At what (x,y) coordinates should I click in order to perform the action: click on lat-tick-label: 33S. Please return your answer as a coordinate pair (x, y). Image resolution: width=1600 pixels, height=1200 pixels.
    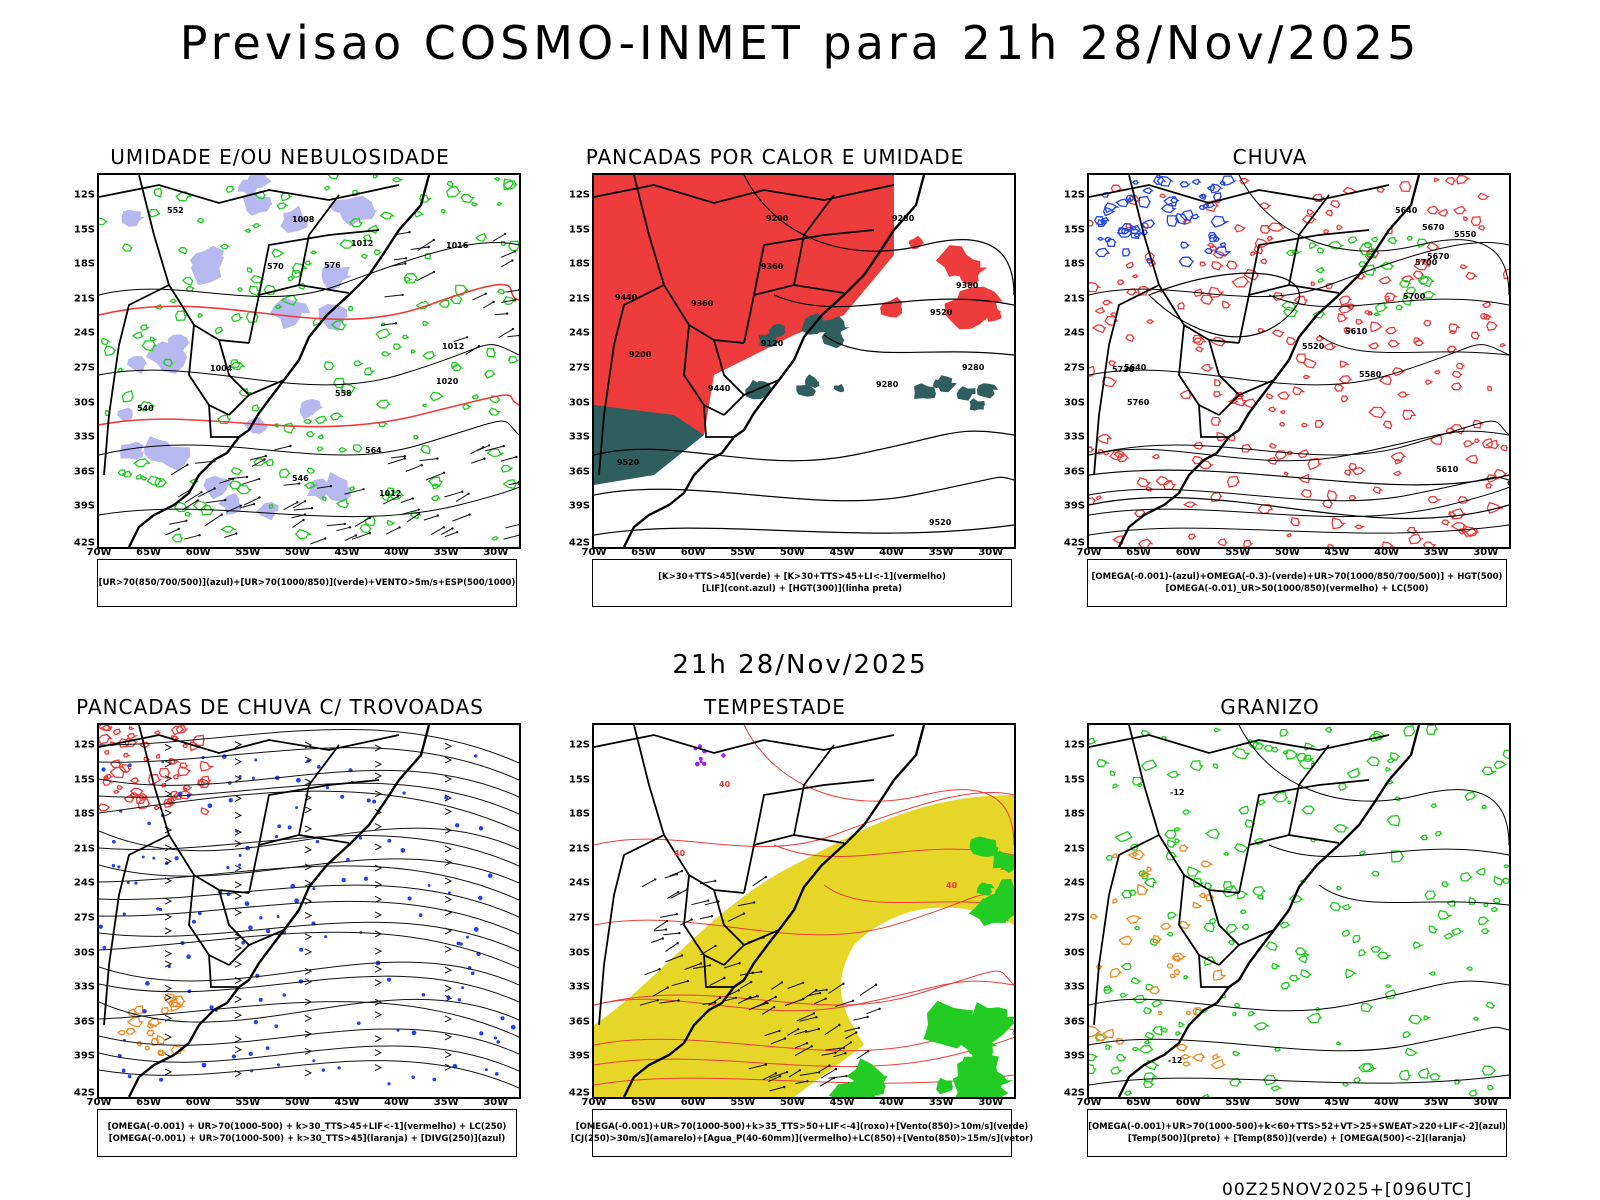
    Looking at the image, I should click on (84, 987).